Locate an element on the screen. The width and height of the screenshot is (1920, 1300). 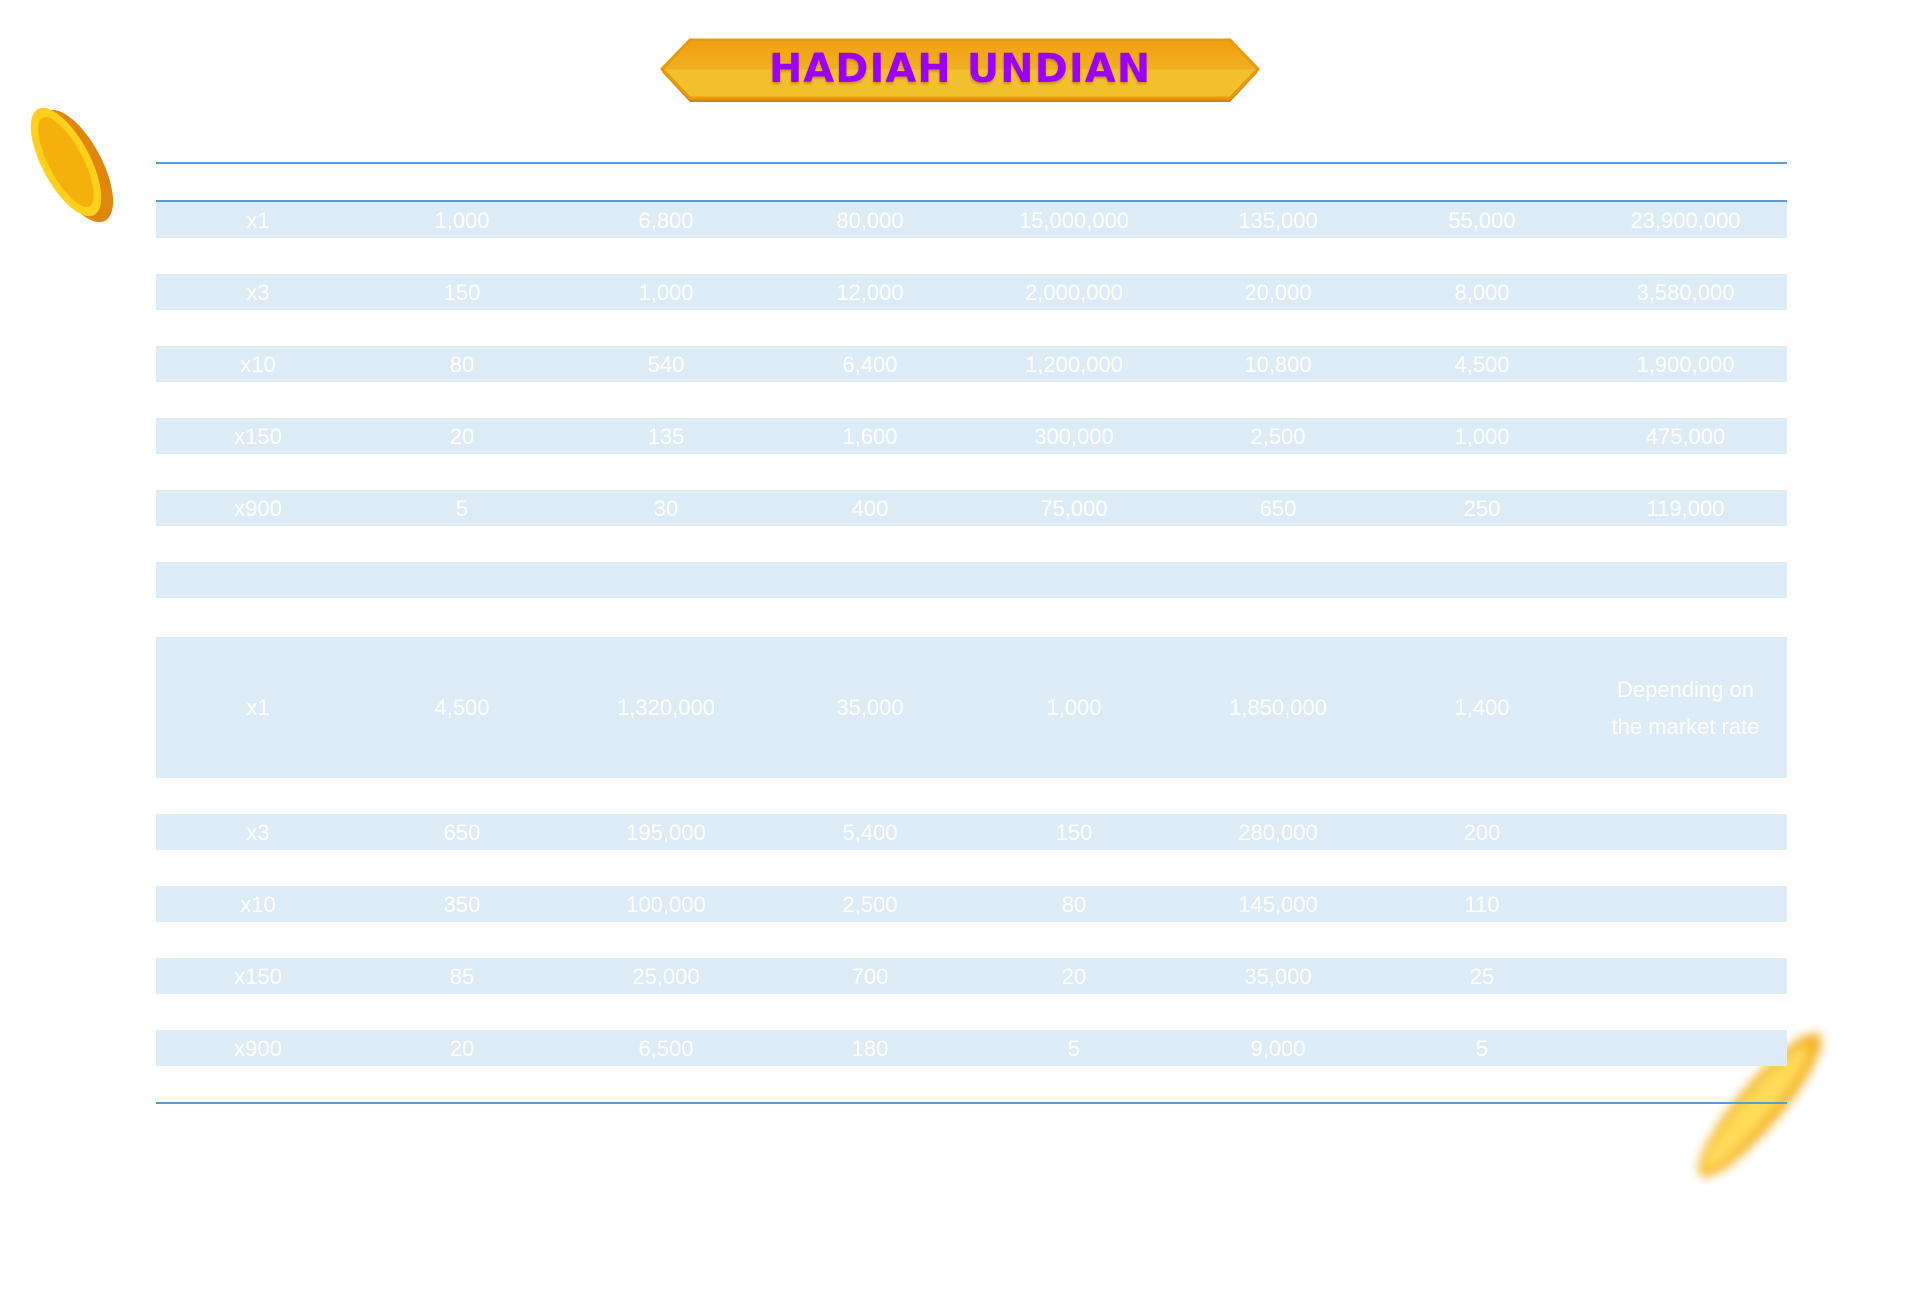
table-cell: 700 is located at coordinates (870, 976).